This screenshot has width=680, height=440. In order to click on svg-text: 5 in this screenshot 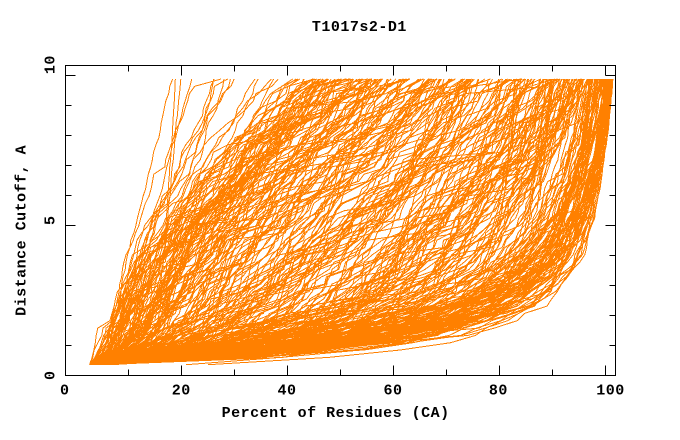, I will do `click(51, 220)`.